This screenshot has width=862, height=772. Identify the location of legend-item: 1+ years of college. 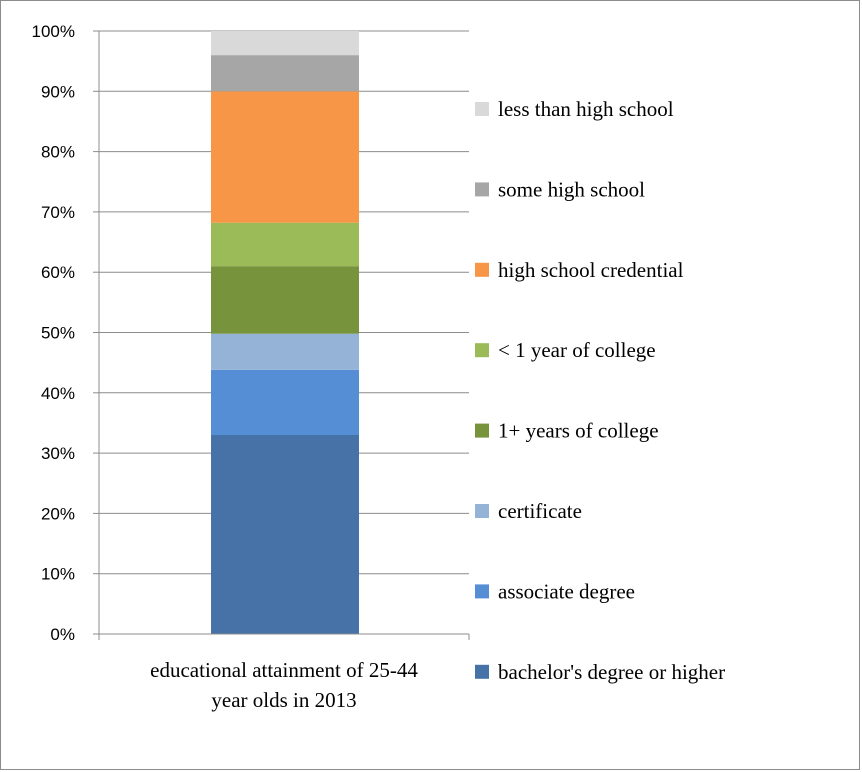
(567, 431).